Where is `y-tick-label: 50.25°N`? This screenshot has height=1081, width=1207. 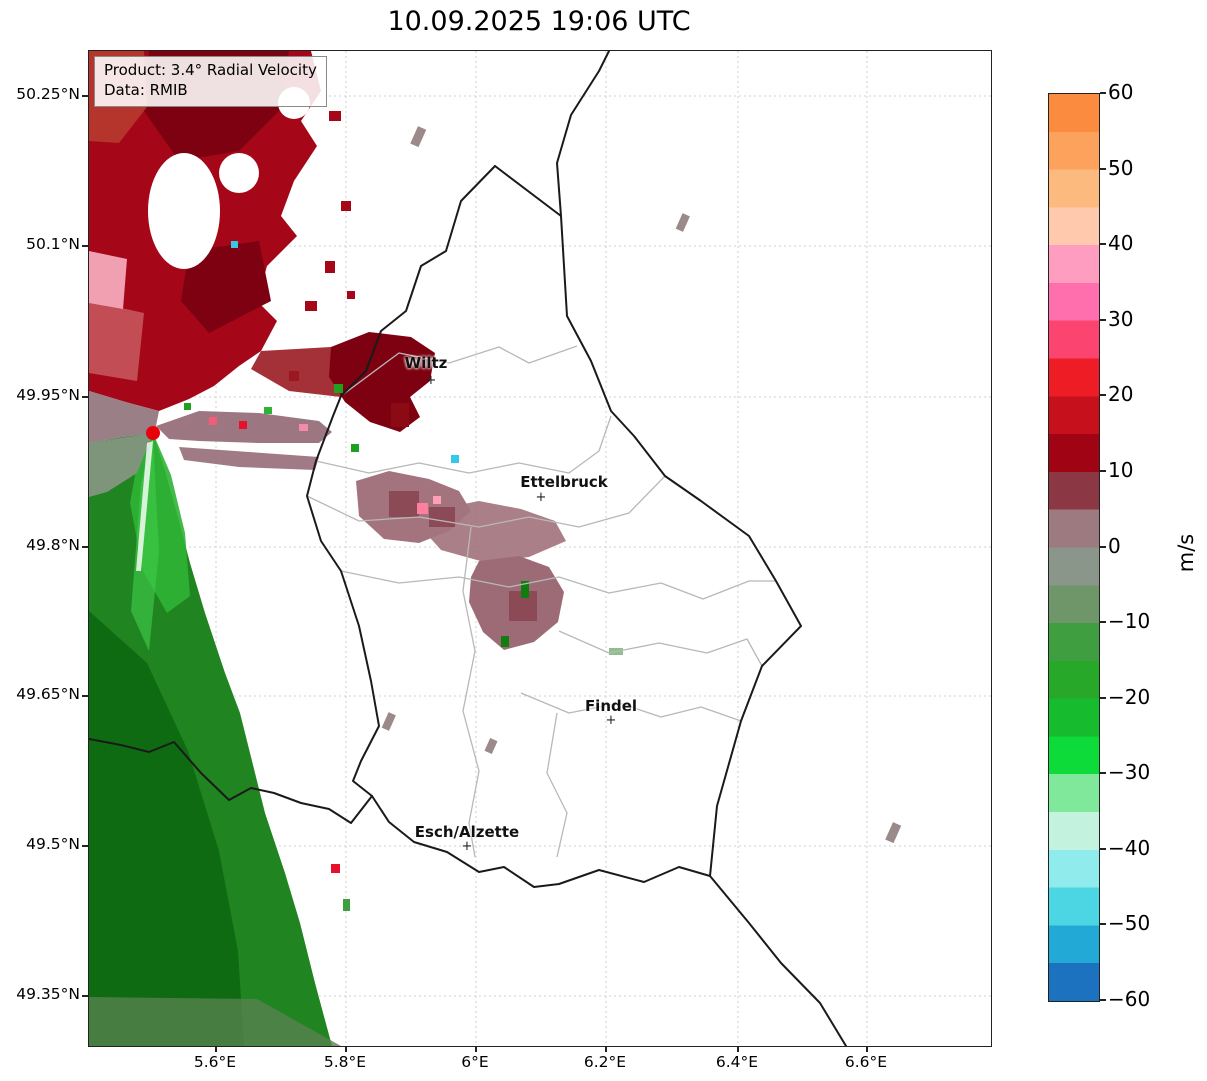 y-tick-label: 50.25°N is located at coordinates (48, 94).